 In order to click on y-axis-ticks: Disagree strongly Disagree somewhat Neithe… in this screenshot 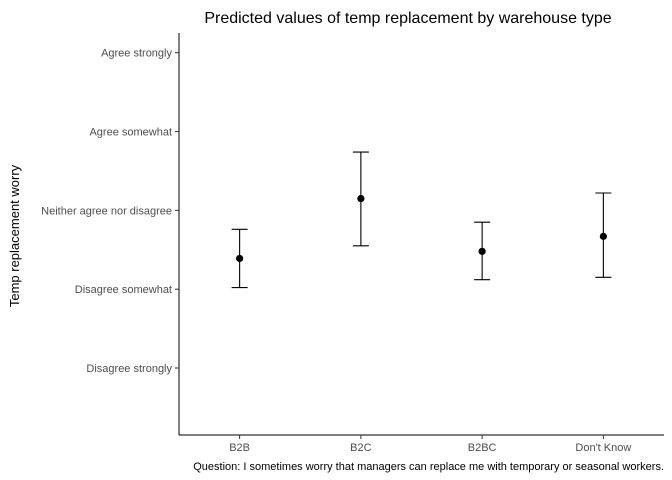, I will do `click(110, 211)`.